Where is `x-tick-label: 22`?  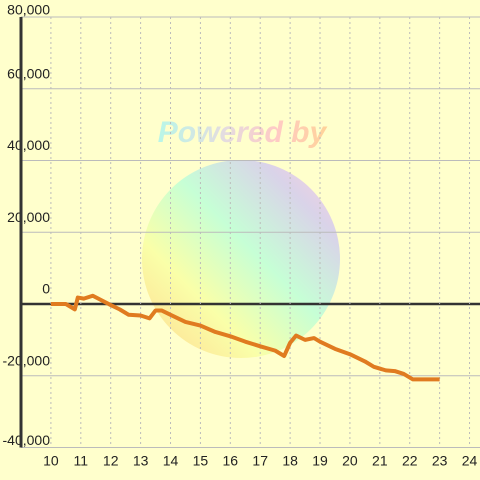
x-tick-label: 22 is located at coordinates (410, 461).